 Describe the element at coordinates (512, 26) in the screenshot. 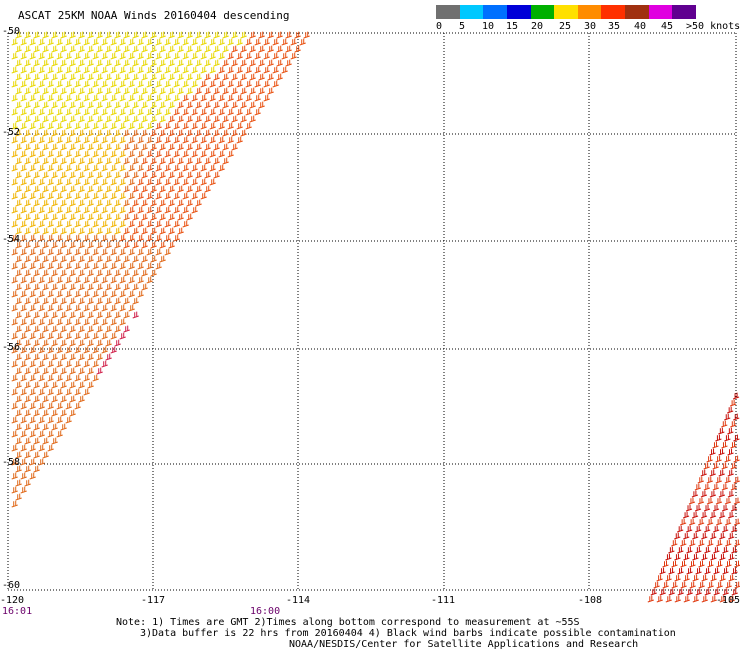

I see `legend-label: 15` at that location.